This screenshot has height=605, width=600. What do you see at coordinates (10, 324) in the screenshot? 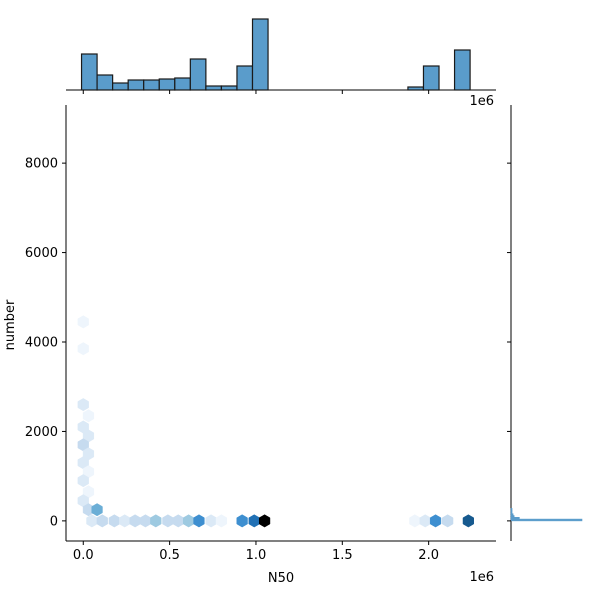
I see `y-axis-label: number` at bounding box center [10, 324].